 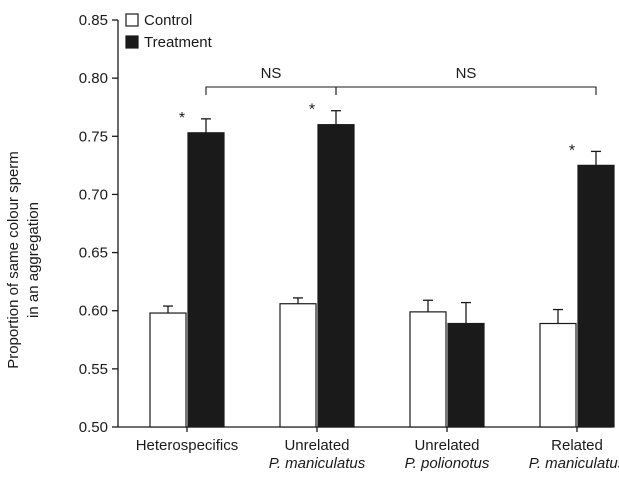 What do you see at coordinates (93, 194) in the screenshot?
I see `y-tick-label: 0.70` at bounding box center [93, 194].